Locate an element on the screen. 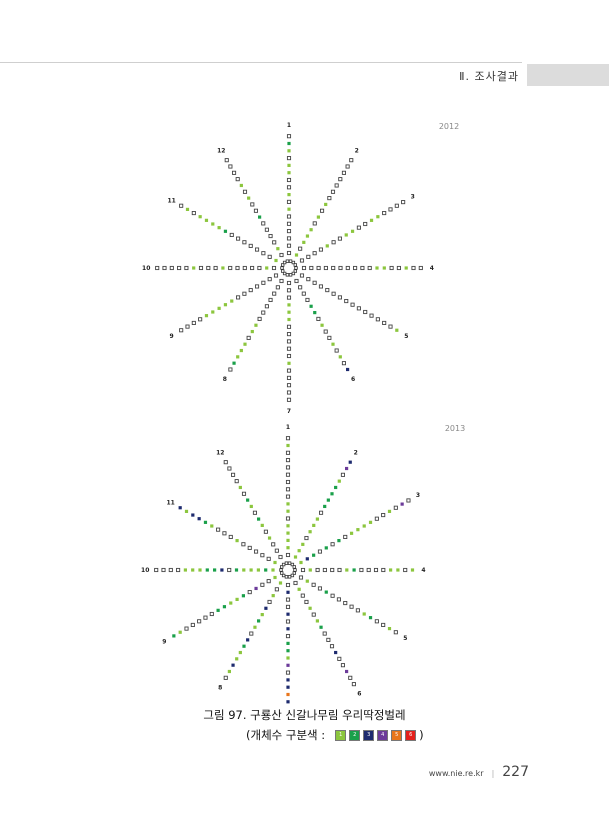 The height and width of the screenshot is (840, 609). legend-swatch-3: 3 is located at coordinates (369, 735).